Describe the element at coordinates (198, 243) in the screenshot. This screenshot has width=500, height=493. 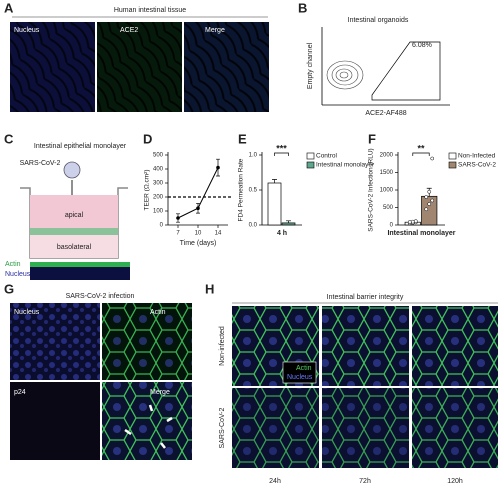
I see `axis-label: Time (days)` at that location.